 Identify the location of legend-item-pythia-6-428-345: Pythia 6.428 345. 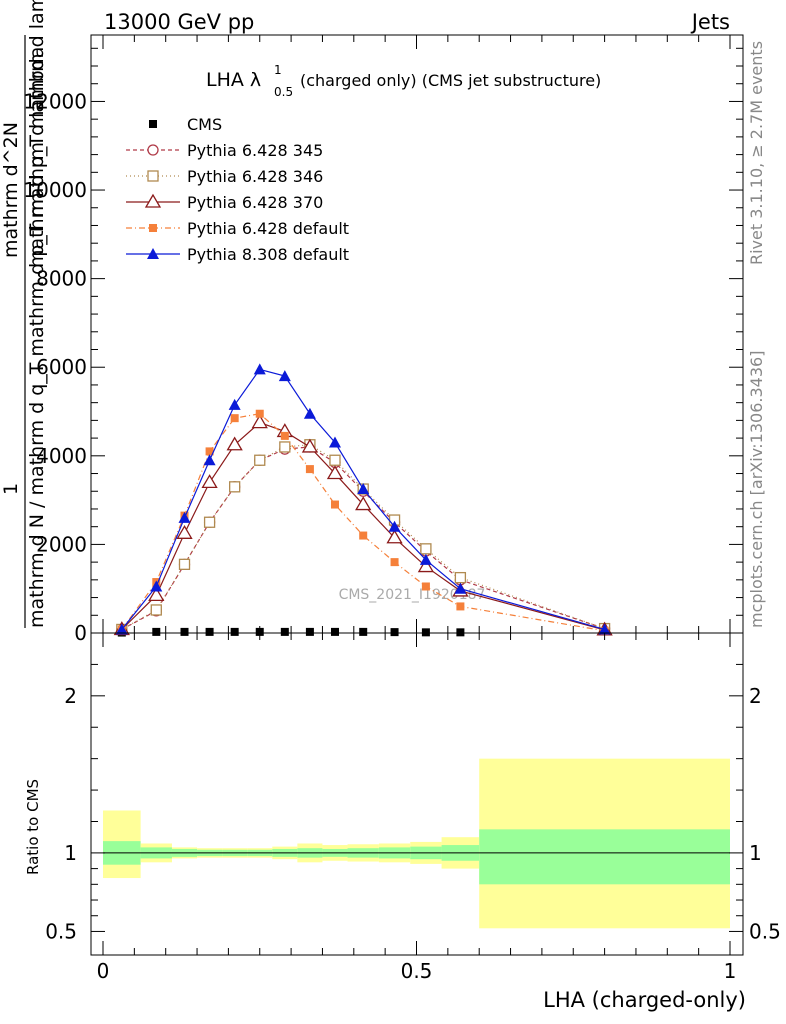
(224, 150).